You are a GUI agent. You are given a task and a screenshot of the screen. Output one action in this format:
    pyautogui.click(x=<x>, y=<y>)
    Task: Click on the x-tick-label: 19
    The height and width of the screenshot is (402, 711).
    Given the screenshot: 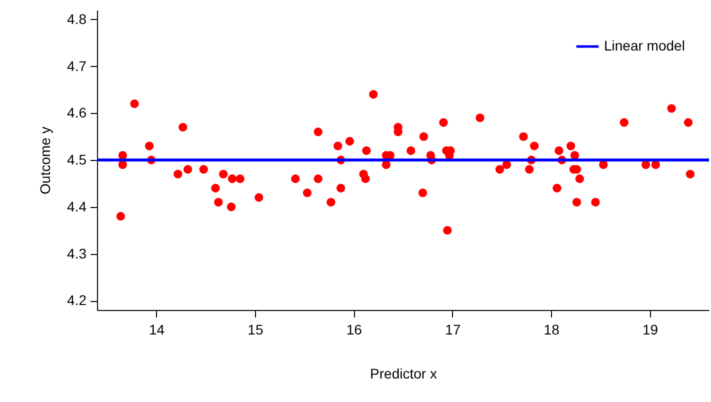 What is the action you would take?
    pyautogui.click(x=650, y=330)
    